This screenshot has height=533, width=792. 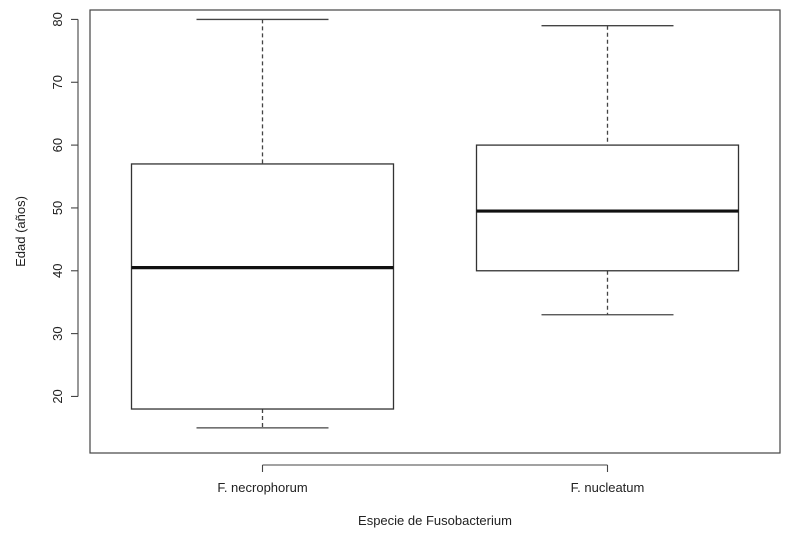 I want to click on x-axis-title: Especie de Fusobacterium, so click(x=435, y=520).